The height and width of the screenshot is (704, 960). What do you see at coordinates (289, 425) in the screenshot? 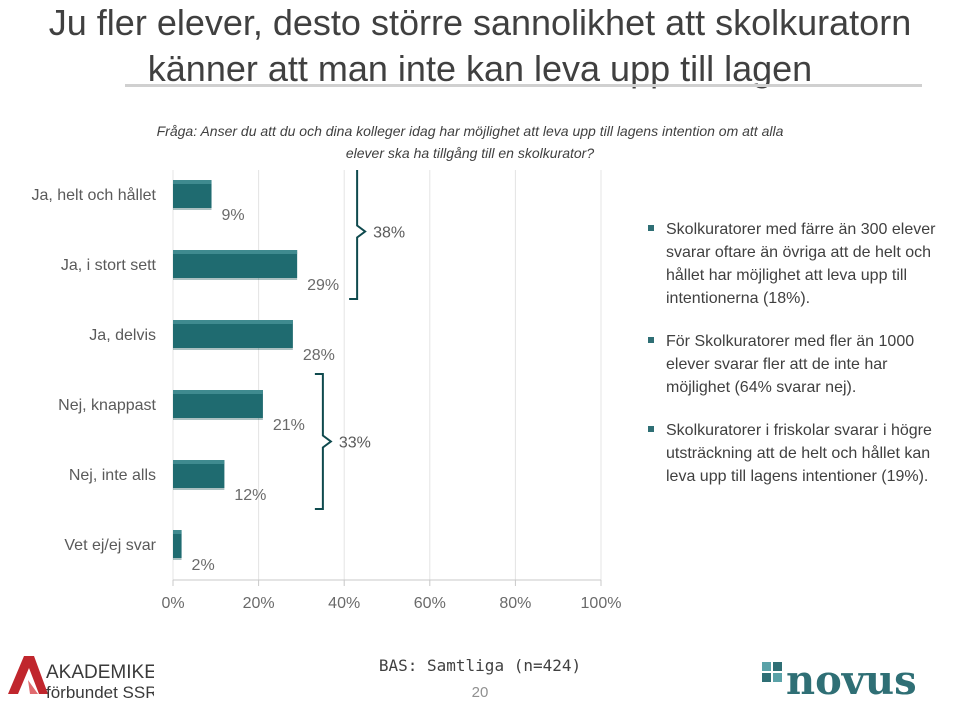
I see `data-label: 21%` at bounding box center [289, 425].